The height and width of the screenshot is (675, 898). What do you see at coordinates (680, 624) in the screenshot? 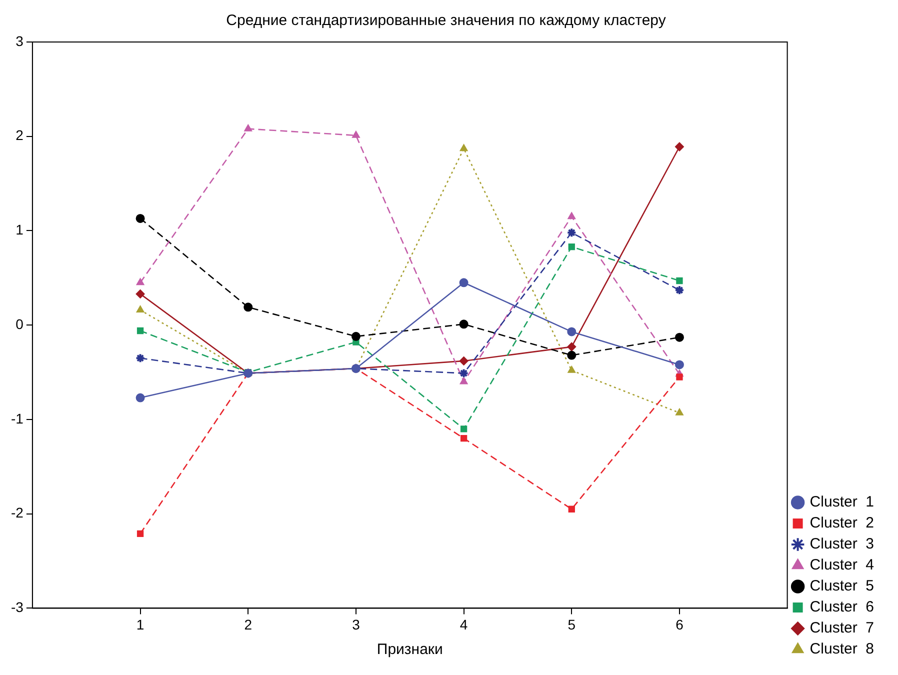
I see `x-tick-label: 6` at bounding box center [680, 624].